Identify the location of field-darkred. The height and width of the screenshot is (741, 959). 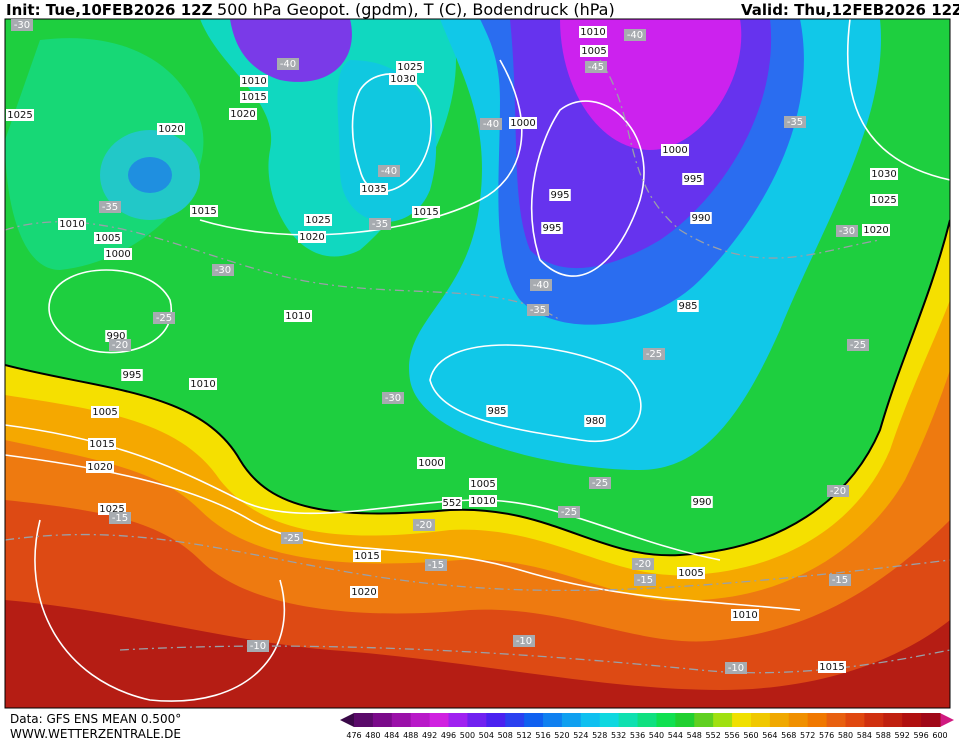
(477, 654).